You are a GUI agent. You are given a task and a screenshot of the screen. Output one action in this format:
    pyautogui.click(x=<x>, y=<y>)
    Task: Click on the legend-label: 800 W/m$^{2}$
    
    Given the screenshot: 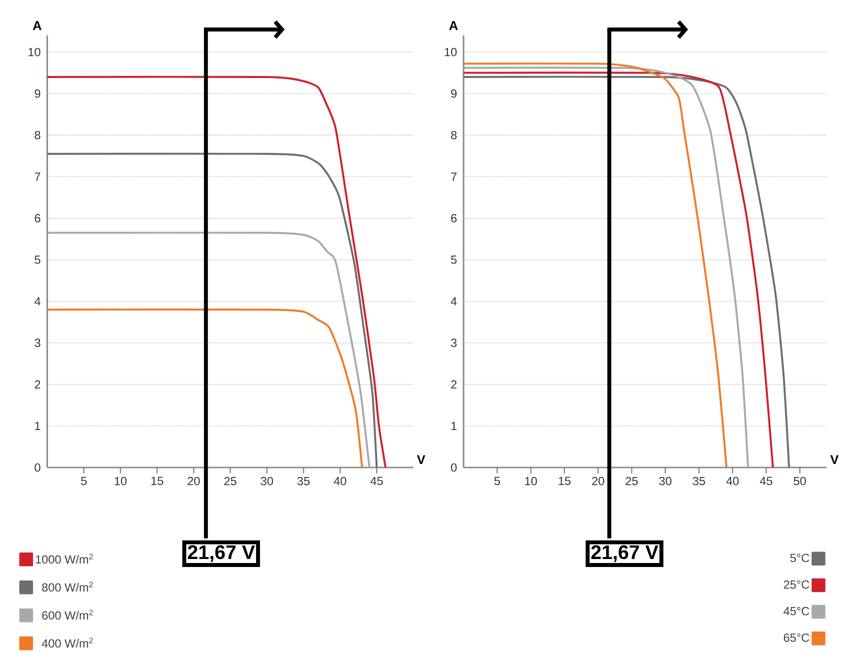 What is the action you would take?
    pyautogui.click(x=67, y=587)
    